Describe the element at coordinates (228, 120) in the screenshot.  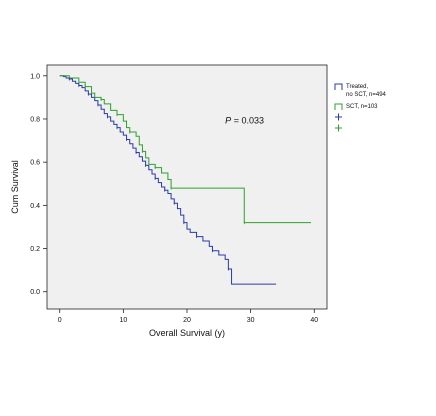
I see `p-value-letter: P` at that location.